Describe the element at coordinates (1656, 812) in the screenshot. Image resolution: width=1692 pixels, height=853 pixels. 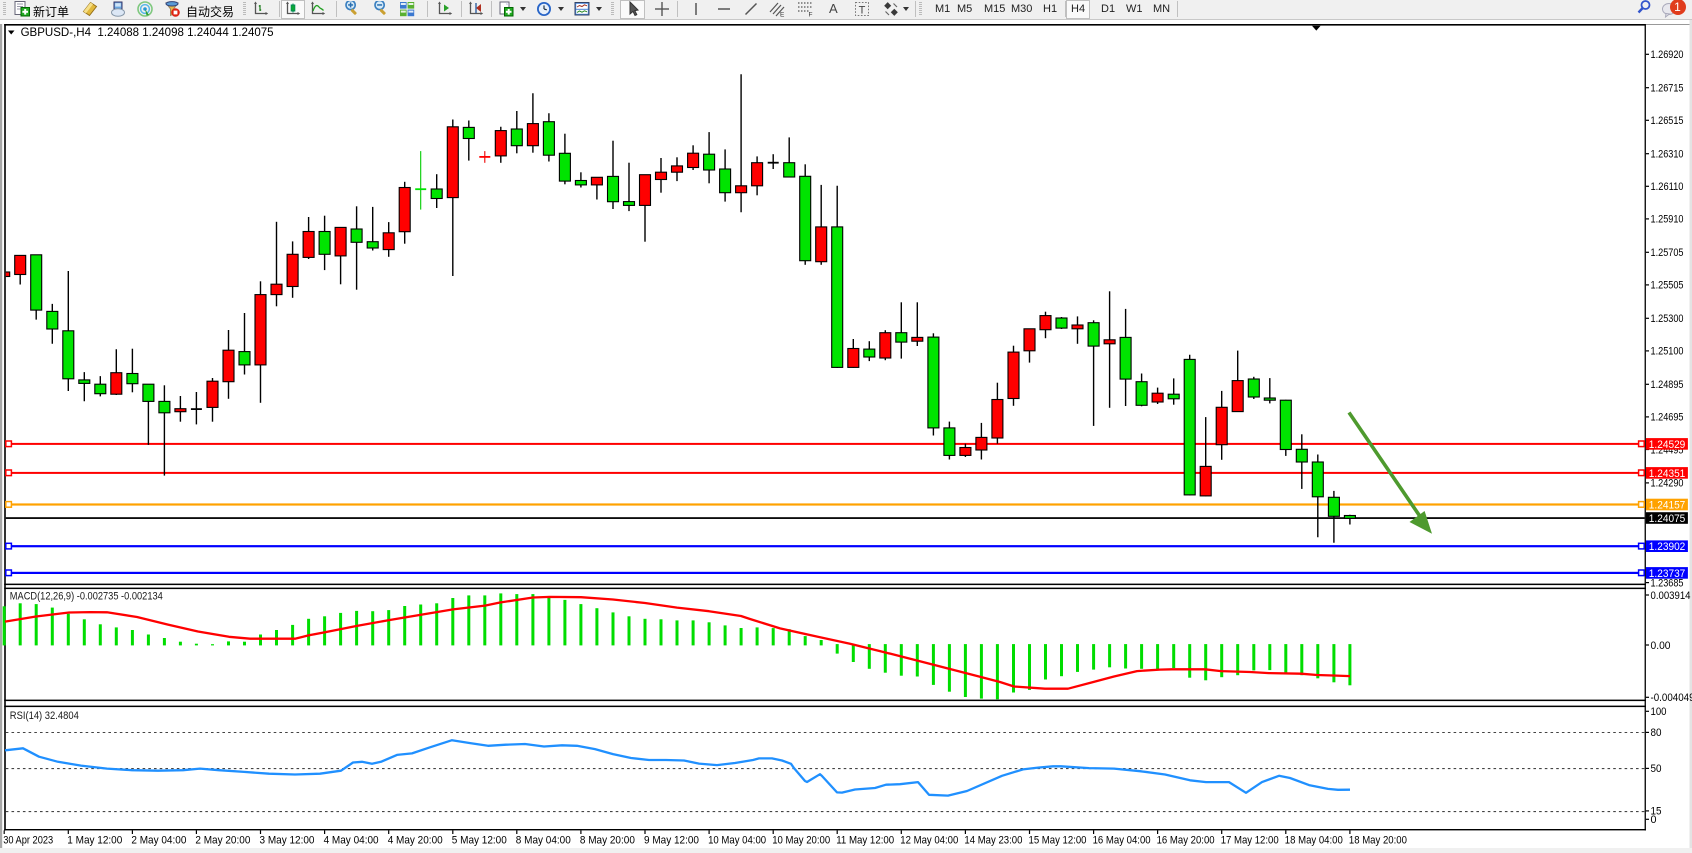
I see `svg-text: 15` at that location.